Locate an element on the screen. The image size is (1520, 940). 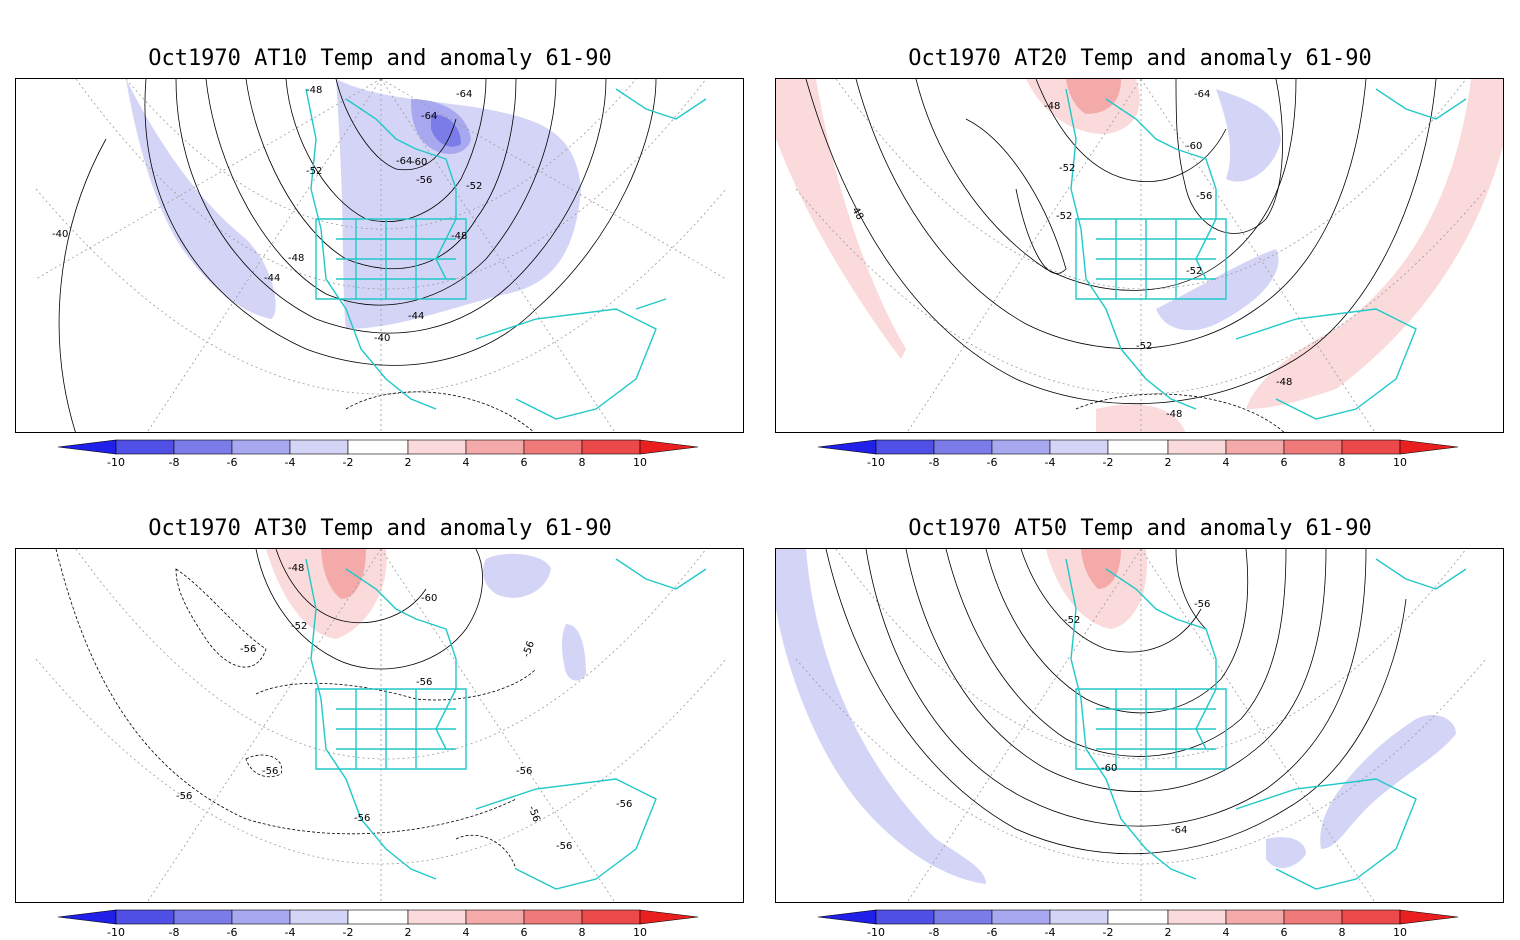
colorbar-tick: -4 is located at coordinates (1050, 932).